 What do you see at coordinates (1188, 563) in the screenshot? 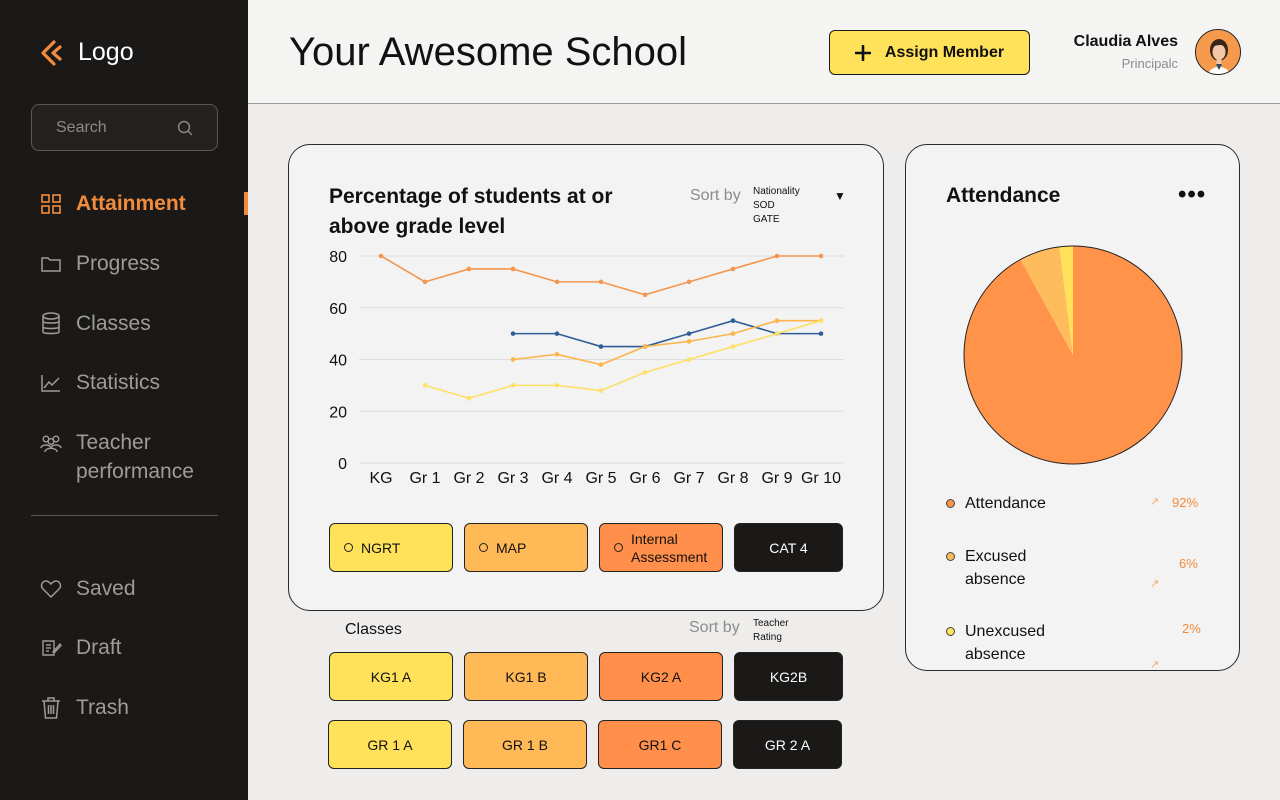
I see `excused-percent: 6%` at bounding box center [1188, 563].